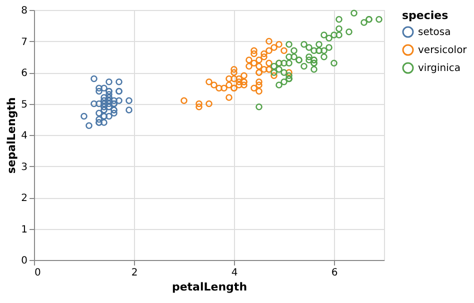  I want to click on legend-label: setosa, so click(434, 32).